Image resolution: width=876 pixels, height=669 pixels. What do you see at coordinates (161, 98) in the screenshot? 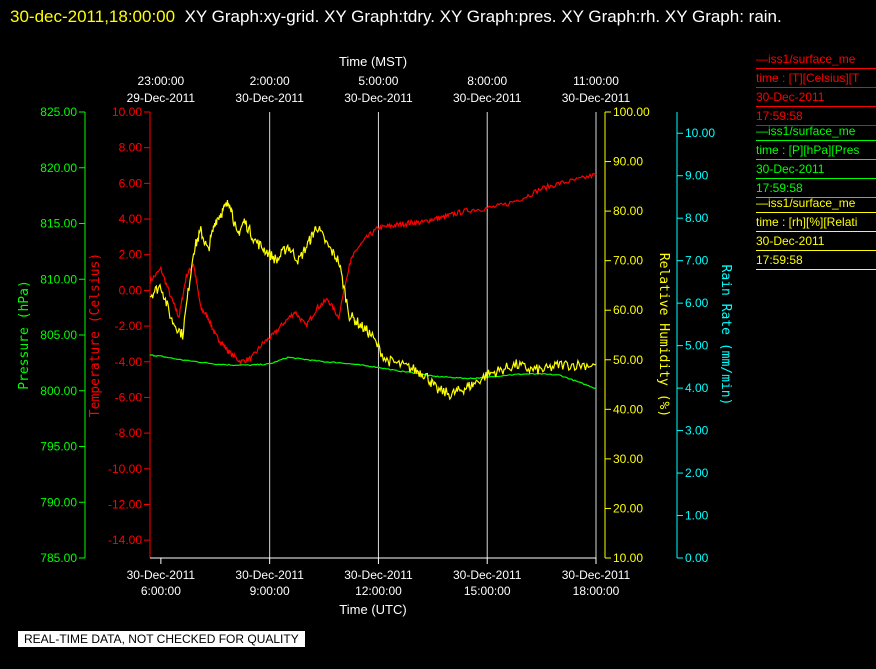
I see `mst-tick-date: 29-Dec-2011` at bounding box center [161, 98].